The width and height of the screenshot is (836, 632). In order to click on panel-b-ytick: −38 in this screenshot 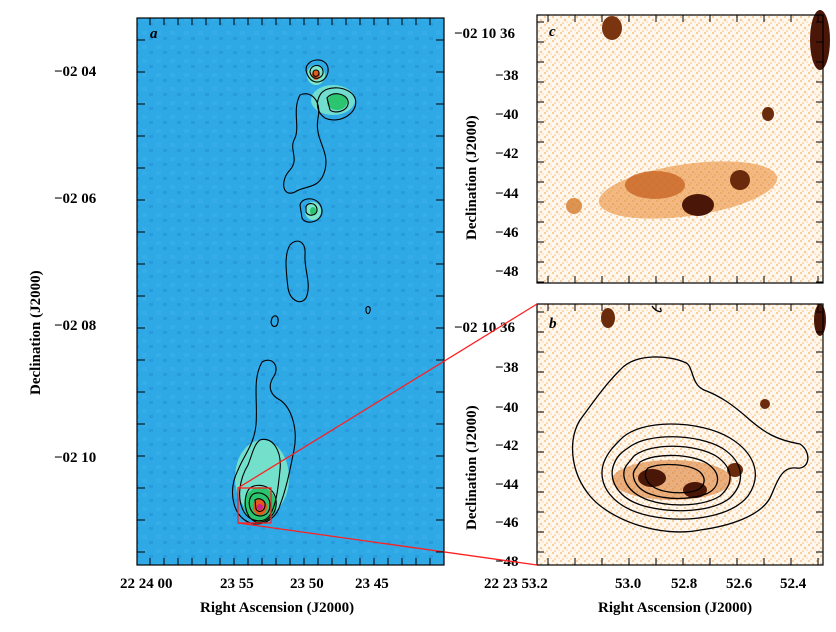, I will do `click(507, 368)`.